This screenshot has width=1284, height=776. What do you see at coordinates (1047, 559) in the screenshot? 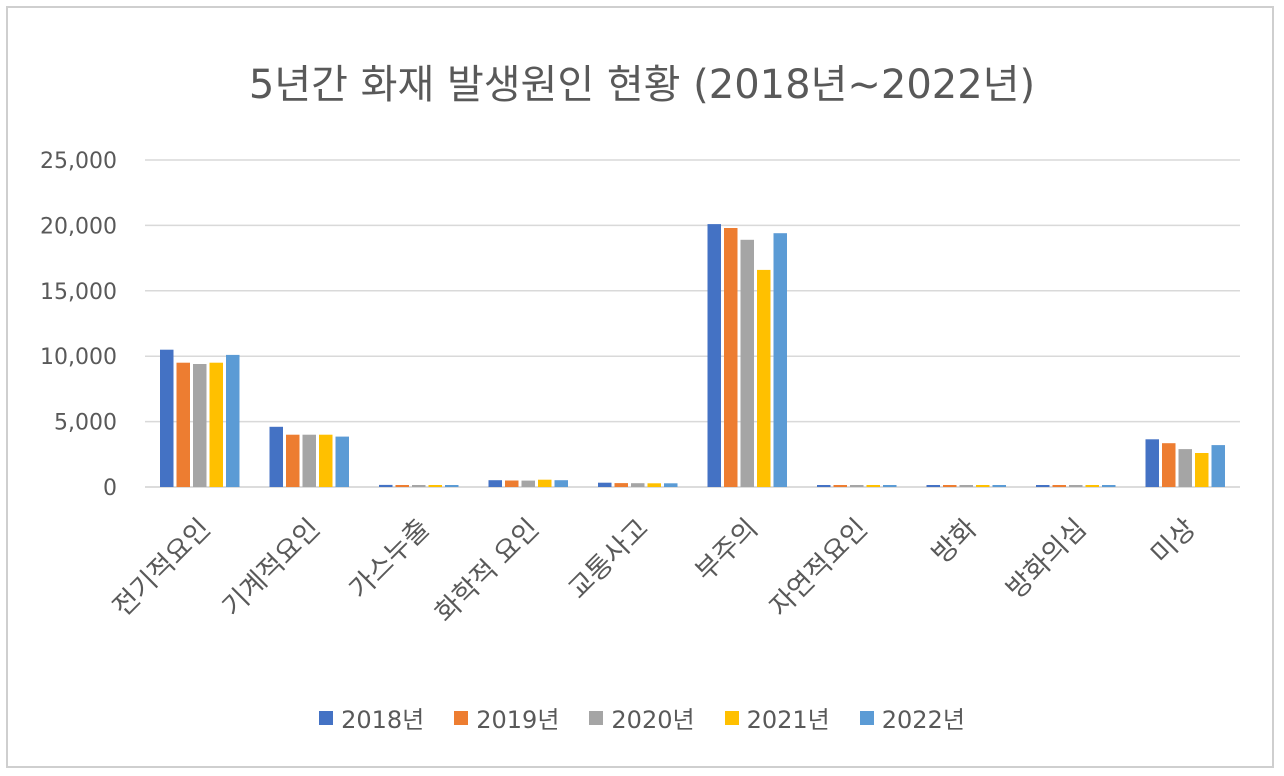
I see `x-tick-label: 방화의심` at bounding box center [1047, 559].